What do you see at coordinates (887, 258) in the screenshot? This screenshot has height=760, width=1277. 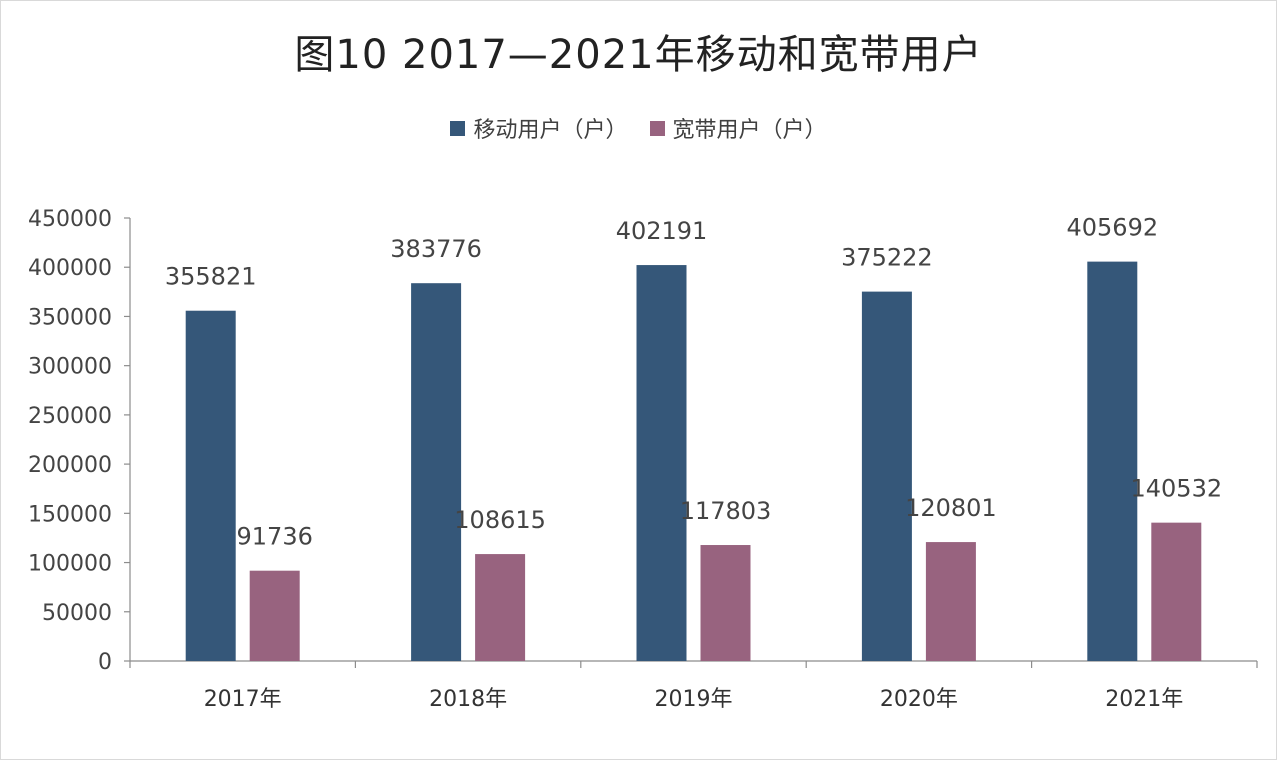 I see `data-label-mobile: 375222` at bounding box center [887, 258].